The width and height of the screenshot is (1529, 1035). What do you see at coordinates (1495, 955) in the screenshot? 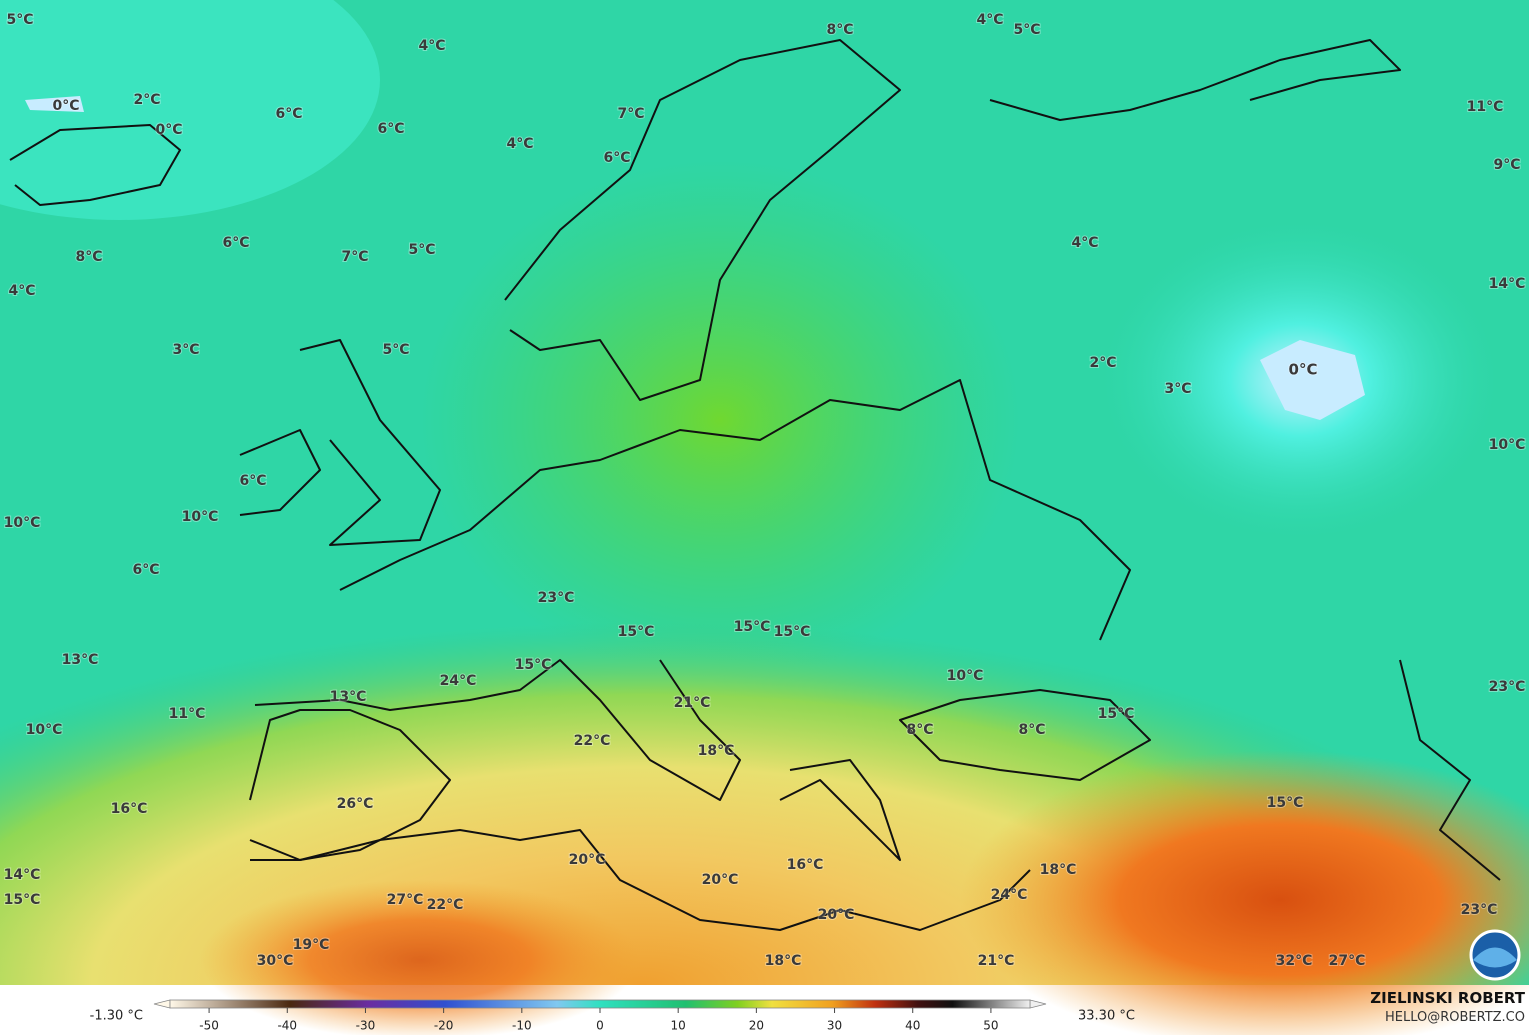
I see `noaa-logo` at bounding box center [1495, 955].